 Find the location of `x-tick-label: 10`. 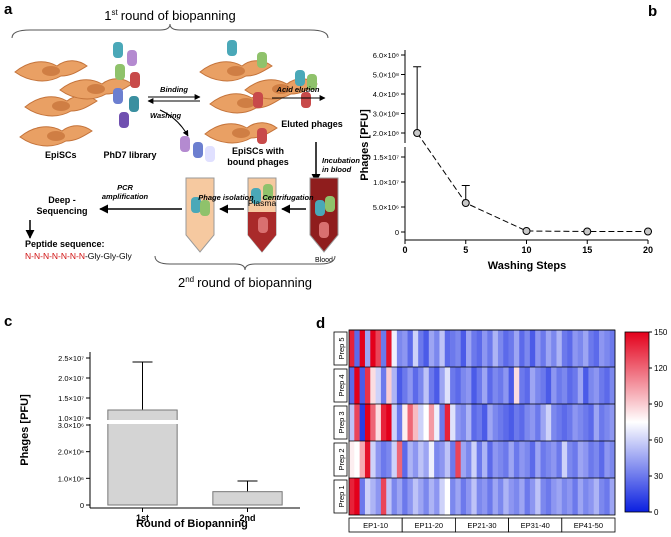

x-tick-label: 10 is located at coordinates (526, 250).